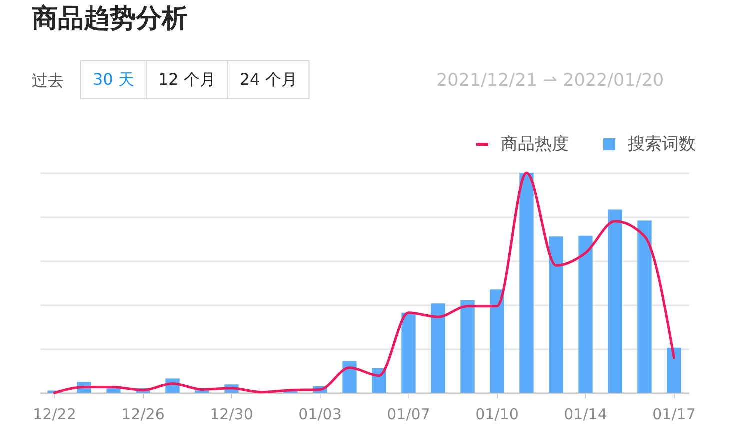  I want to click on legend-label: 搜索词数, so click(662, 144).